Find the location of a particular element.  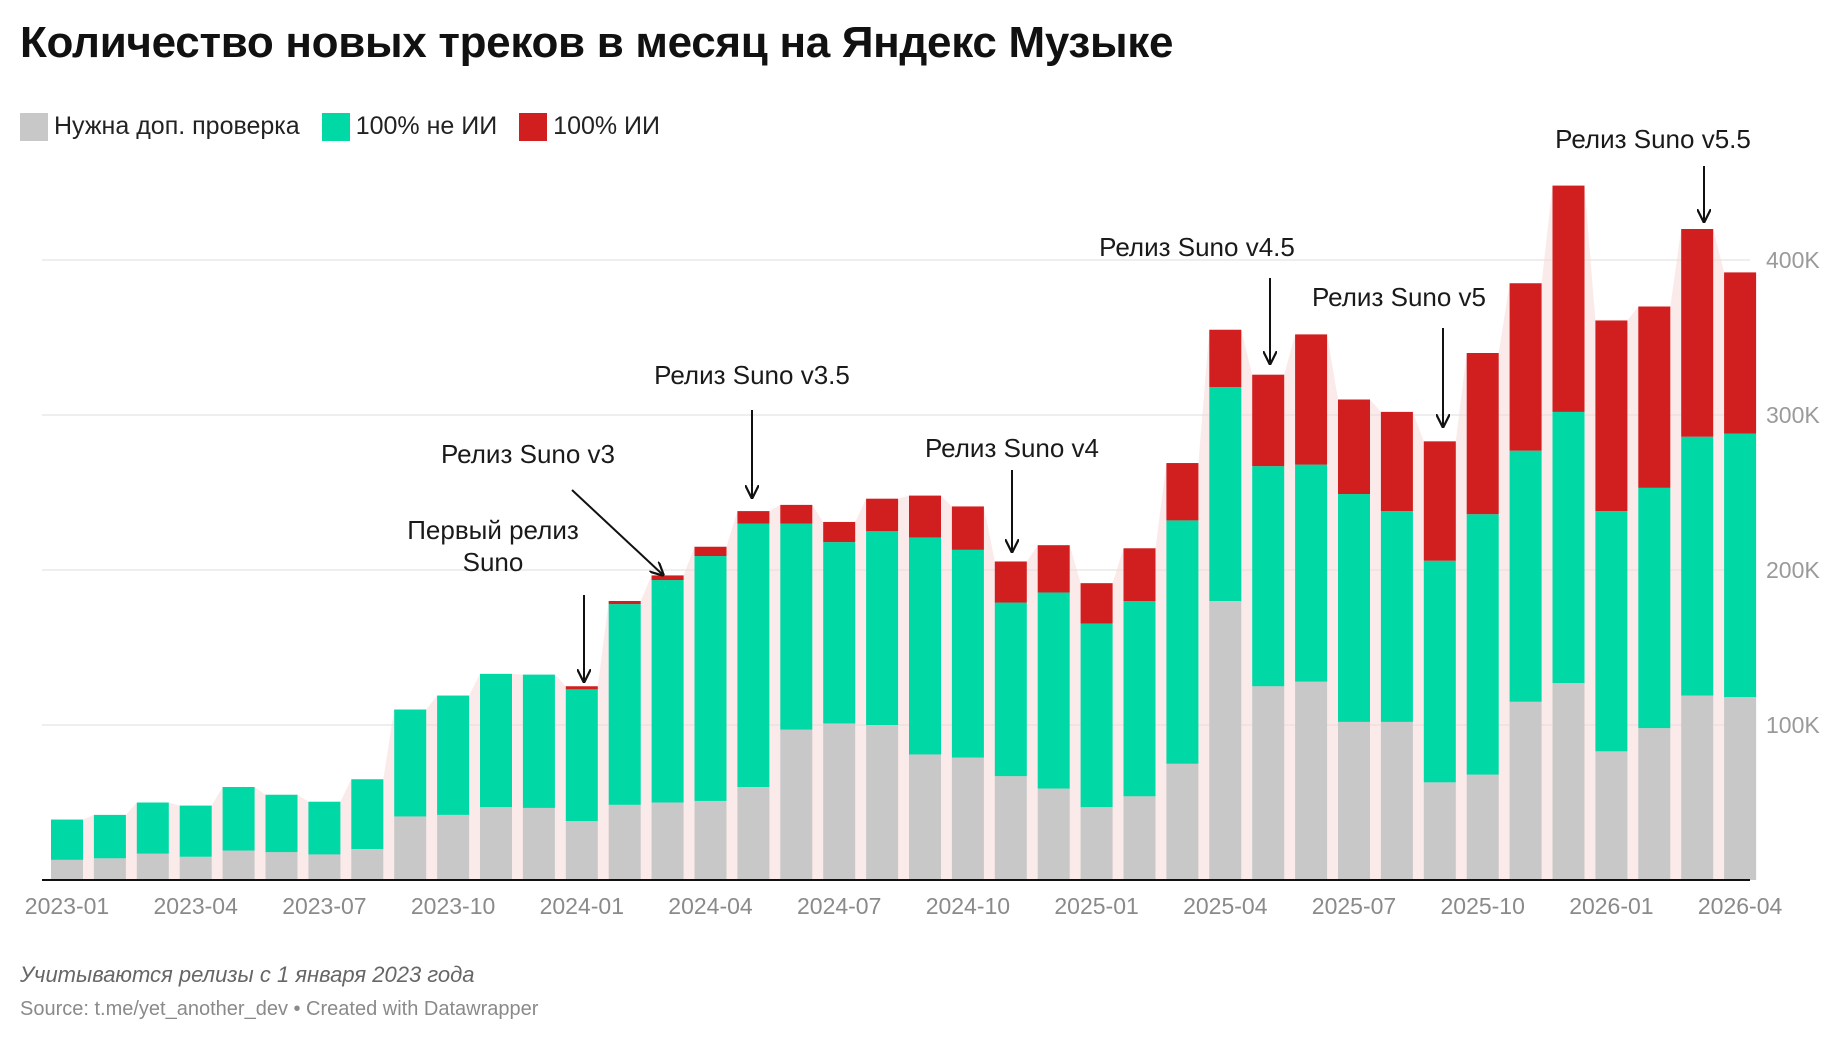

x-tick-label: 2026-04 is located at coordinates (1740, 906).